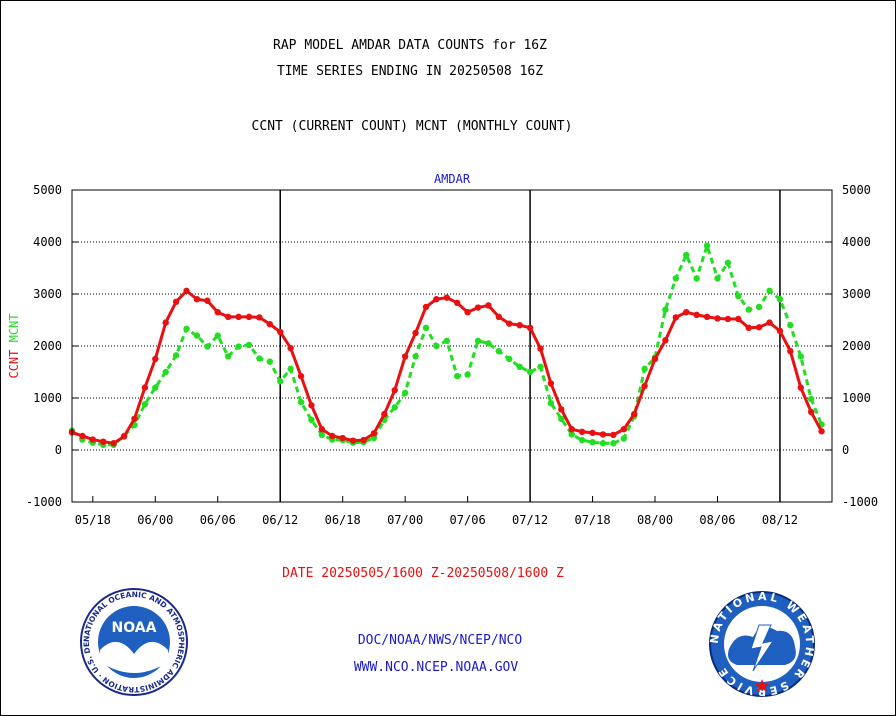  I want to click on y-tick-label-right: 3000, so click(856, 294).